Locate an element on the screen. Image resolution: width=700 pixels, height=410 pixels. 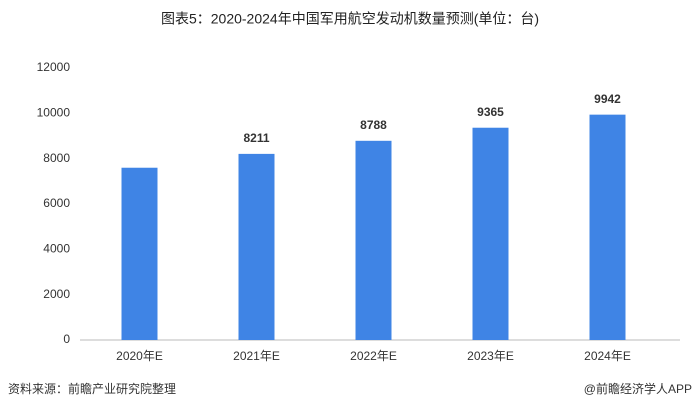
x-tick-label: 2020年E is located at coordinates (139, 356).